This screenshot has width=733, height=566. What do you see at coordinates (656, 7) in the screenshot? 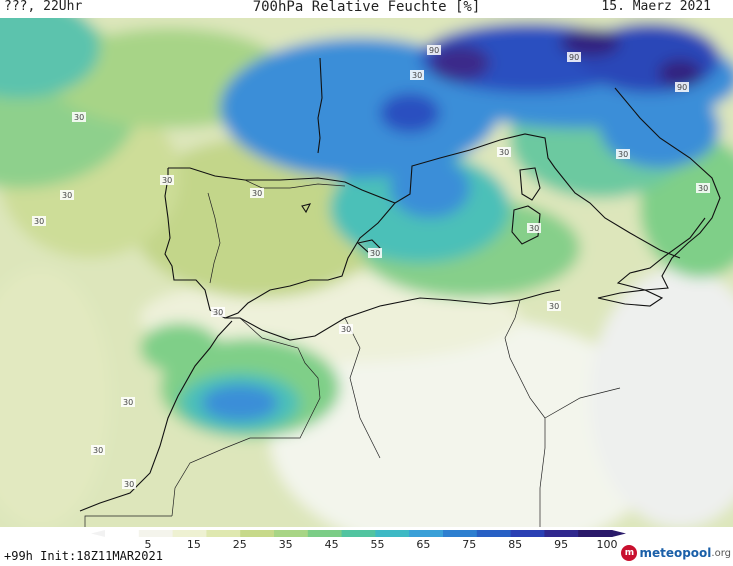
I see `map-date: 15. Maerz 2021` at bounding box center [656, 7].